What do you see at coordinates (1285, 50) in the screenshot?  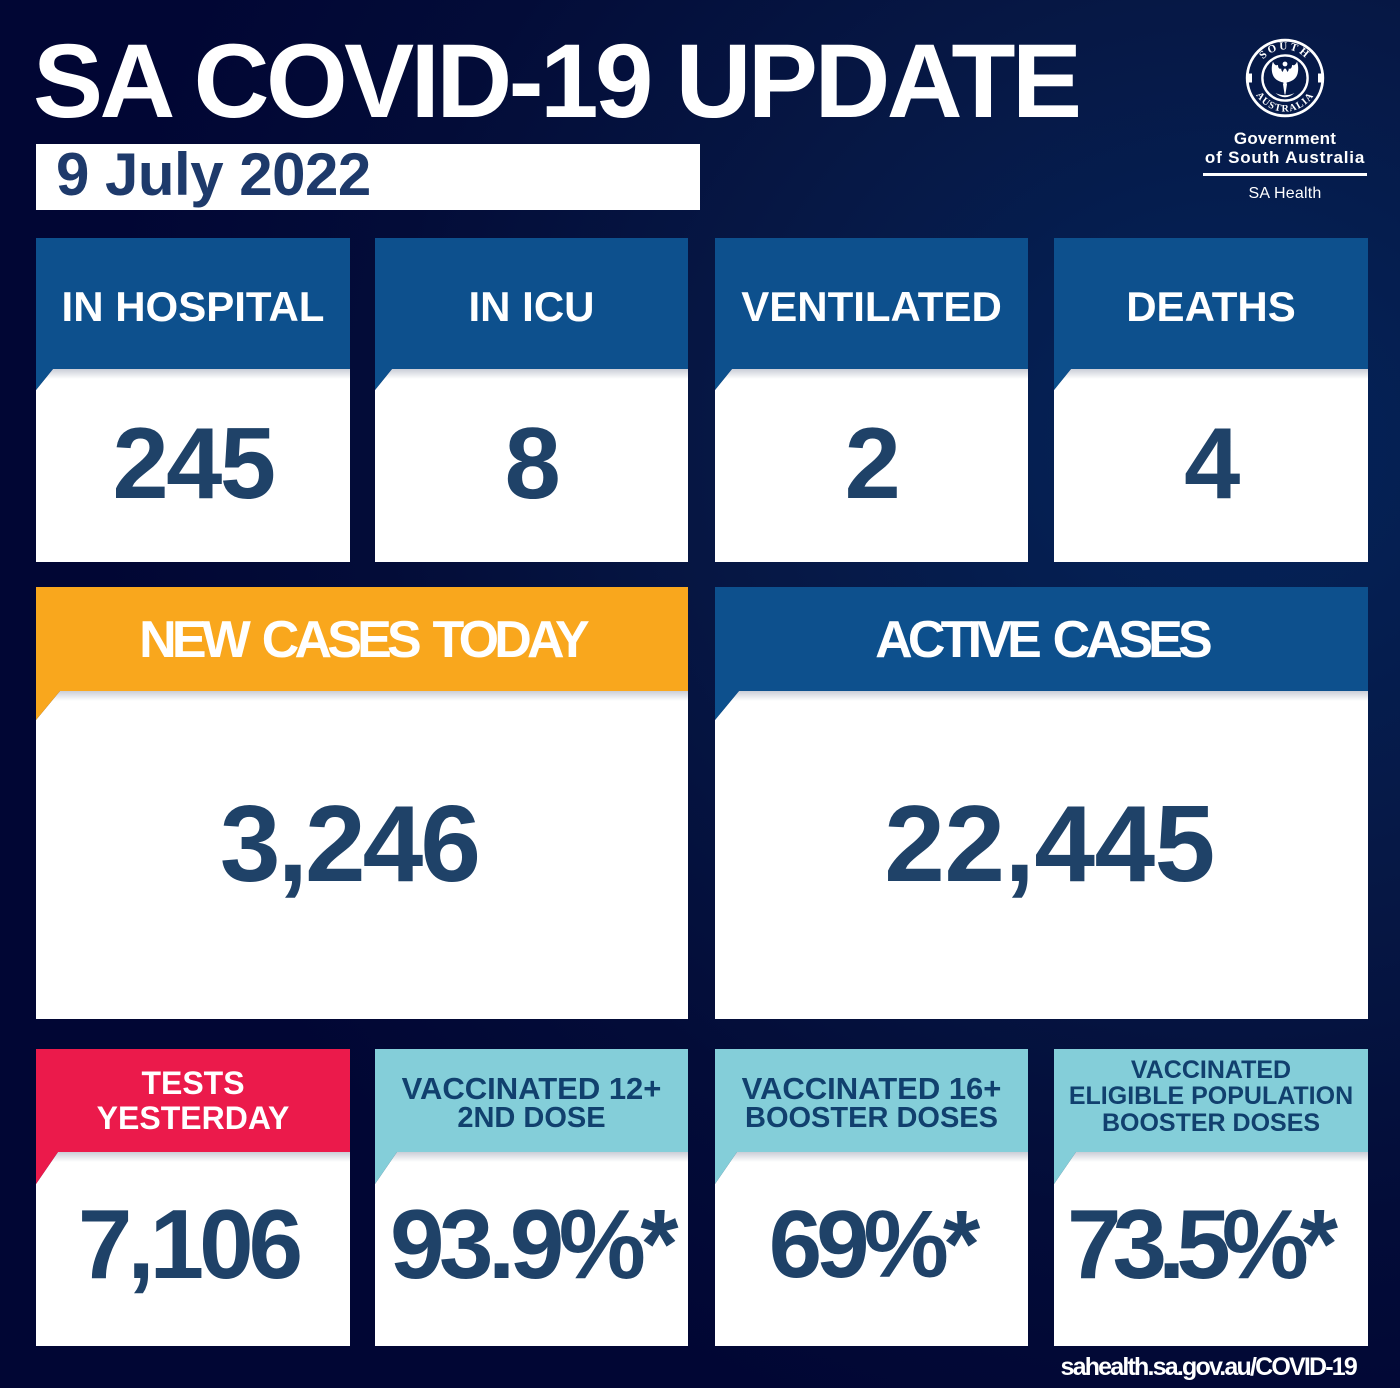 I see `svg-text: SOUTH` at bounding box center [1285, 50].